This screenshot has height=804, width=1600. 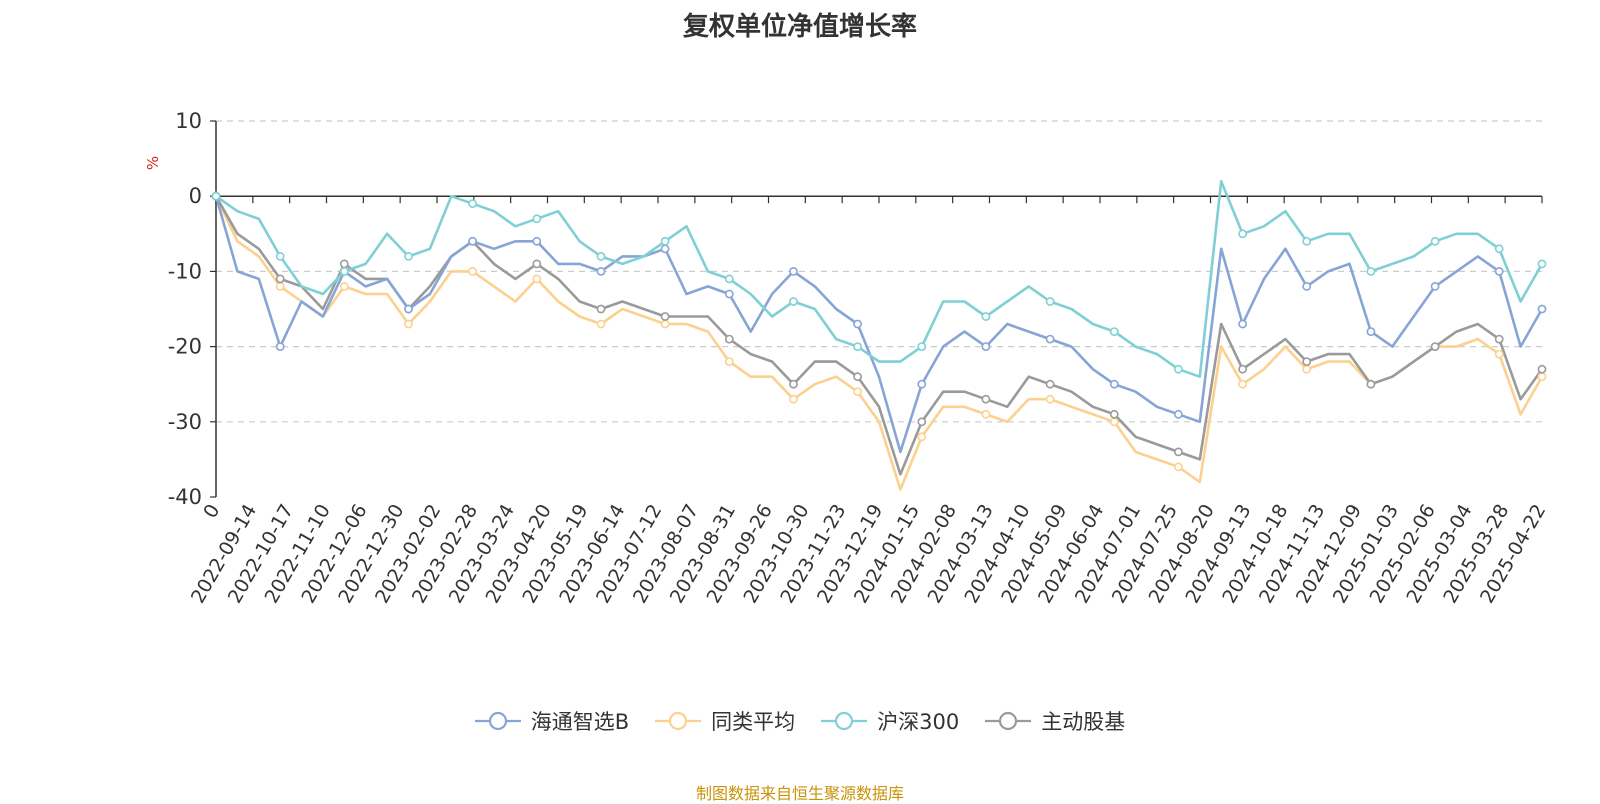 What do you see at coordinates (799, 27) in the screenshot?
I see `chart-title: 复权单位净值增长率` at bounding box center [799, 27].